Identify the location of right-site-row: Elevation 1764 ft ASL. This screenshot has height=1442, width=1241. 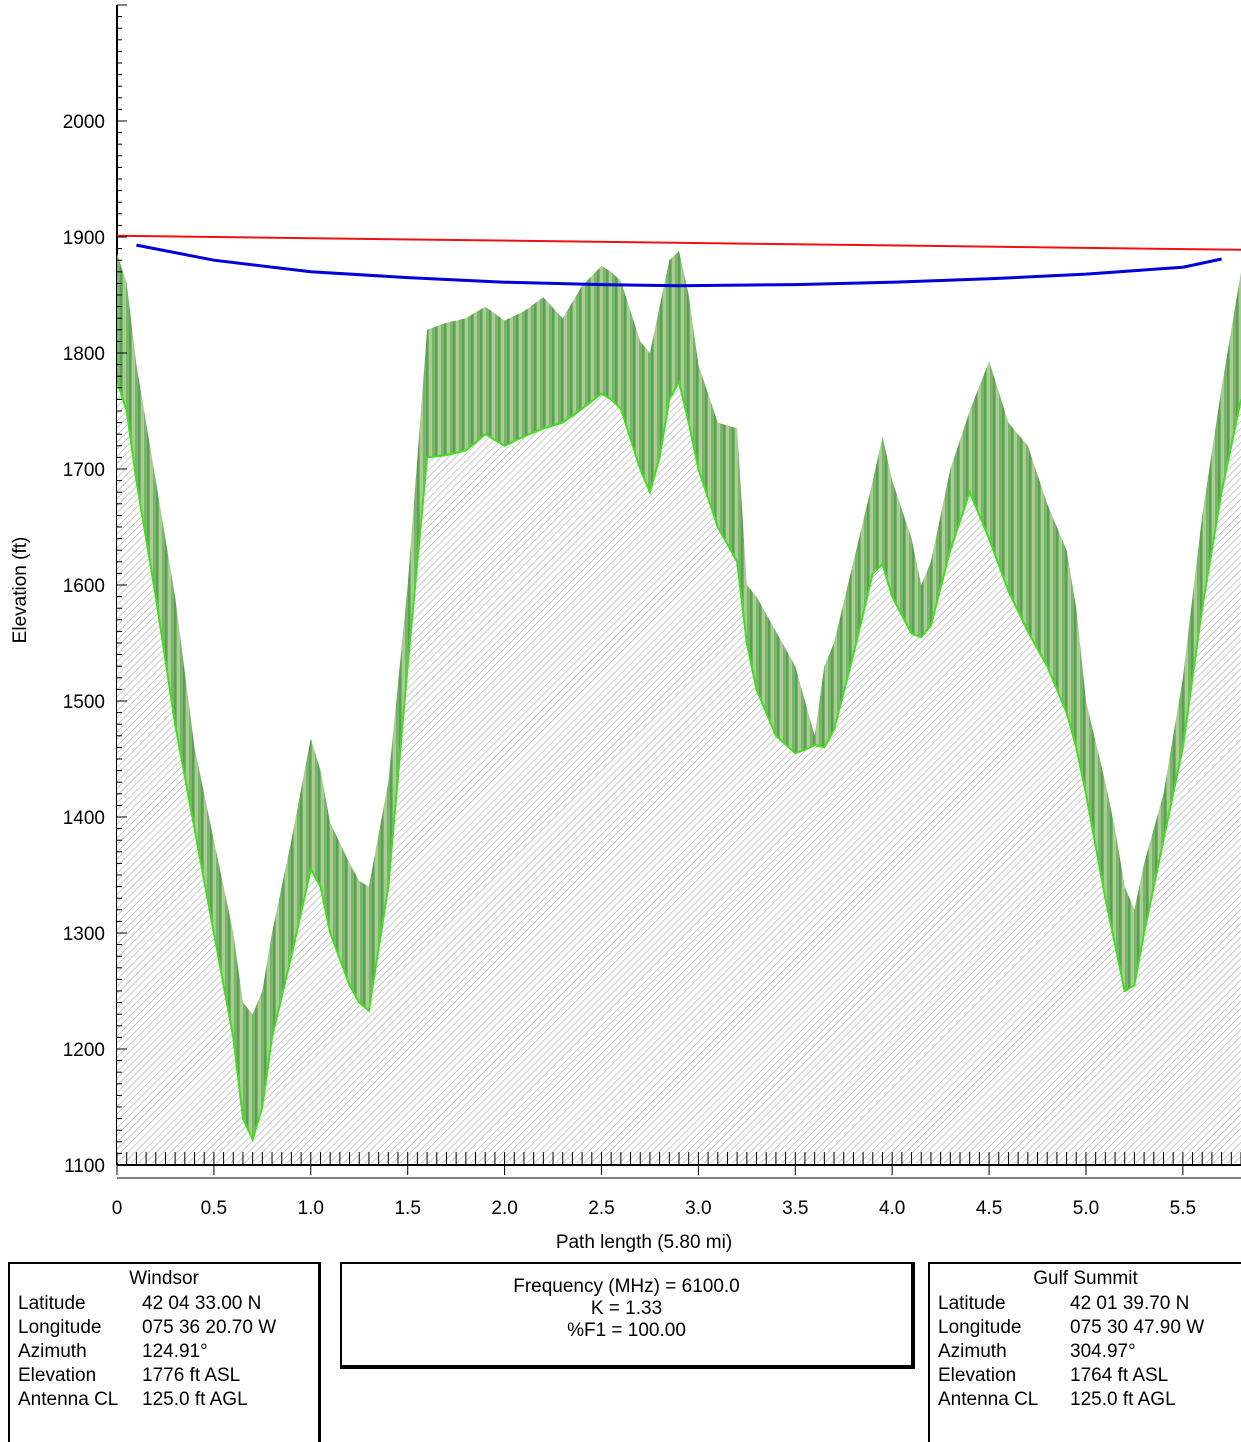
(1085, 1376).